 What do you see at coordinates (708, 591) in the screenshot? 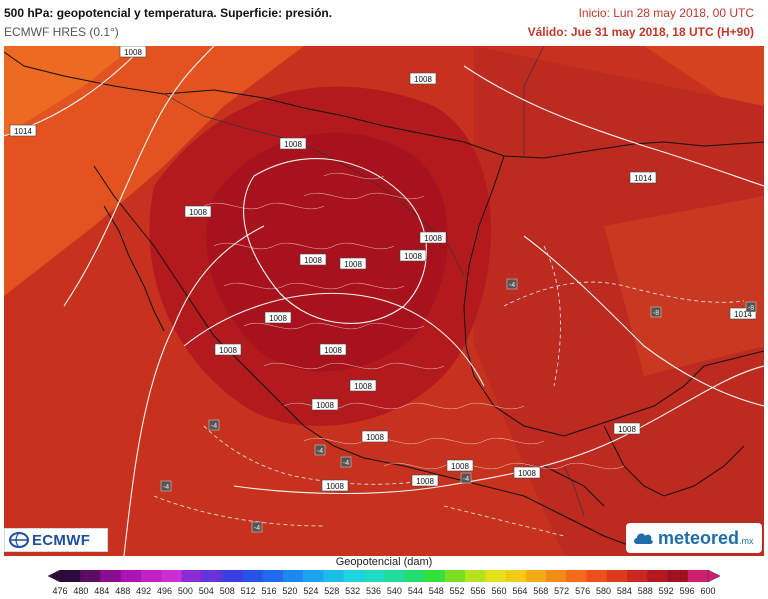
I see `legend-tick-label: 600` at bounding box center [708, 591].